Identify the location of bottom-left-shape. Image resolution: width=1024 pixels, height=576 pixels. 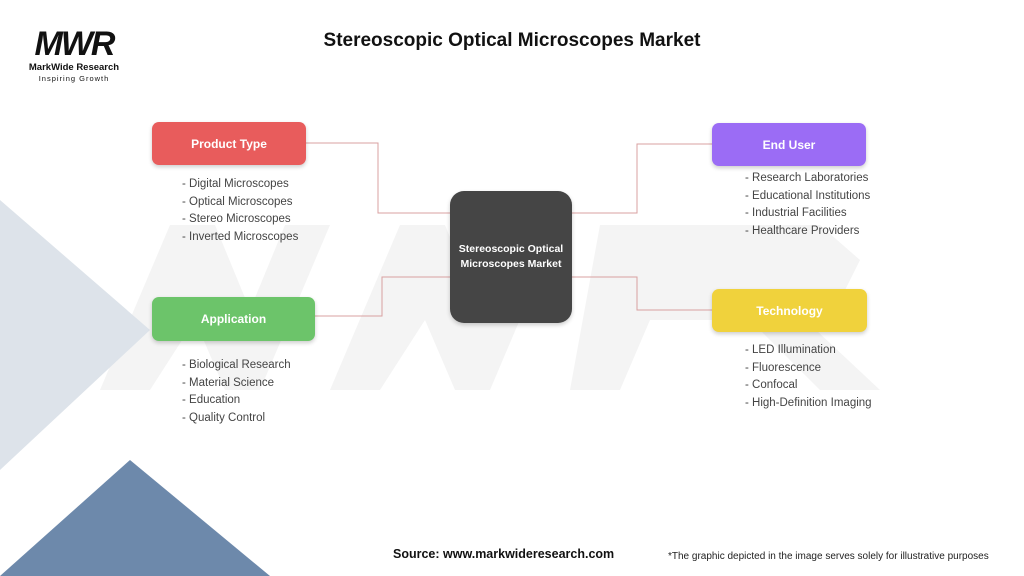
(135, 518).